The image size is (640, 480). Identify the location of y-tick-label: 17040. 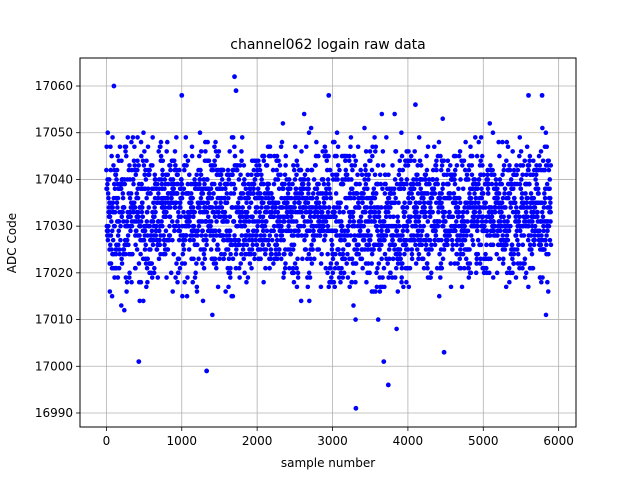
(54, 179).